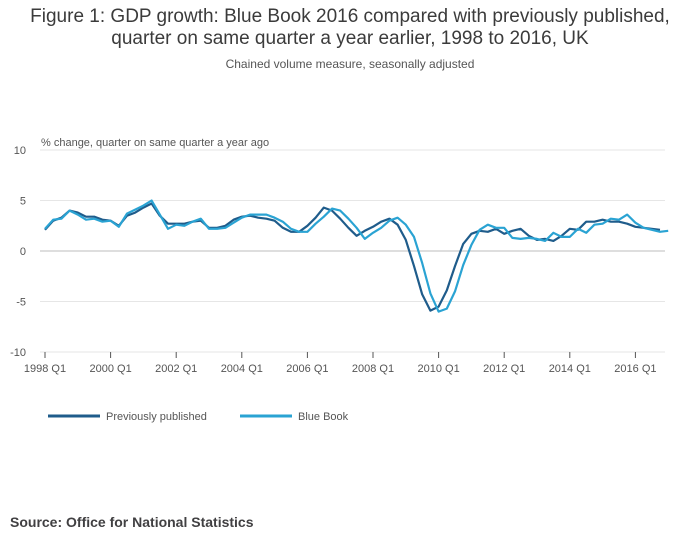 This screenshot has height=549, width=700. I want to click on legend-label: Blue Book, so click(323, 417).